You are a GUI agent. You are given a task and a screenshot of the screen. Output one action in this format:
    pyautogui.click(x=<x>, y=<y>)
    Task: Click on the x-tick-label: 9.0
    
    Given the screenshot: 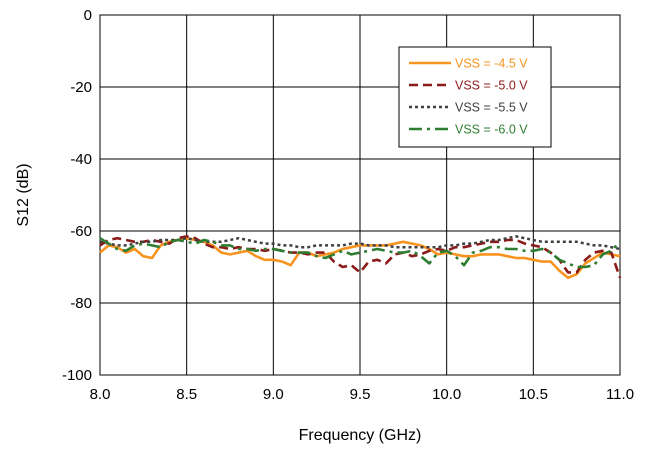 What is the action you would take?
    pyautogui.click(x=273, y=394)
    